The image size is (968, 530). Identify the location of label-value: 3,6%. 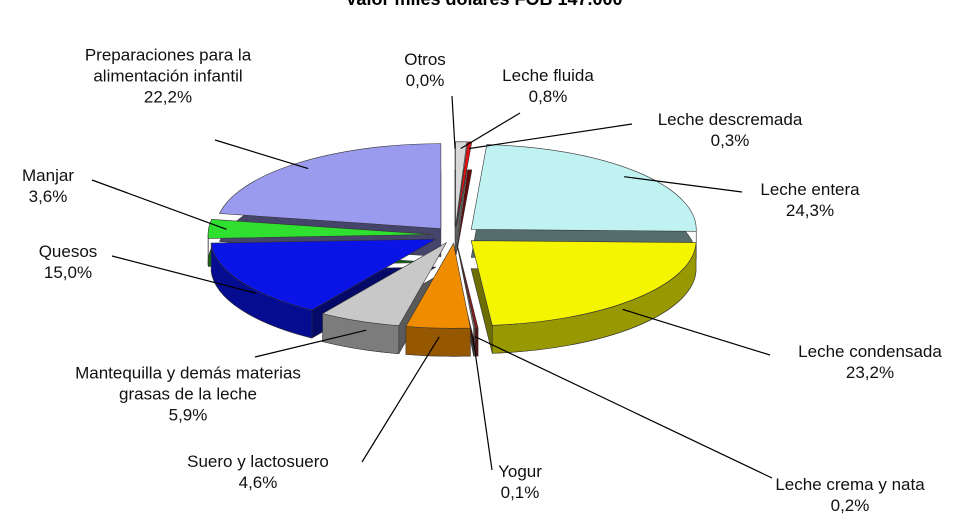
(48, 196).